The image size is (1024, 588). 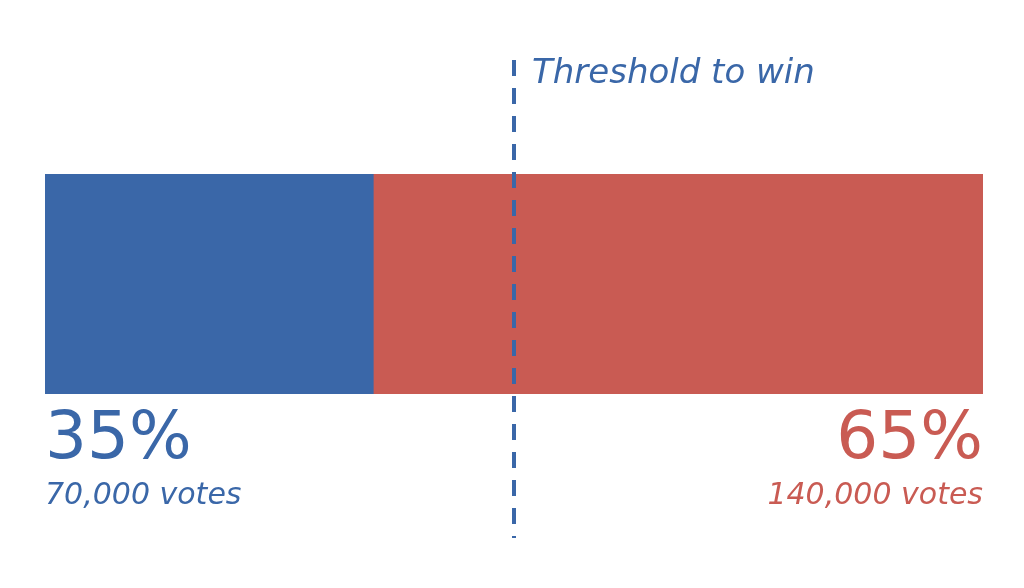 What do you see at coordinates (875, 493) in the screenshot?
I see `text: 140,000 votes` at bounding box center [875, 493].